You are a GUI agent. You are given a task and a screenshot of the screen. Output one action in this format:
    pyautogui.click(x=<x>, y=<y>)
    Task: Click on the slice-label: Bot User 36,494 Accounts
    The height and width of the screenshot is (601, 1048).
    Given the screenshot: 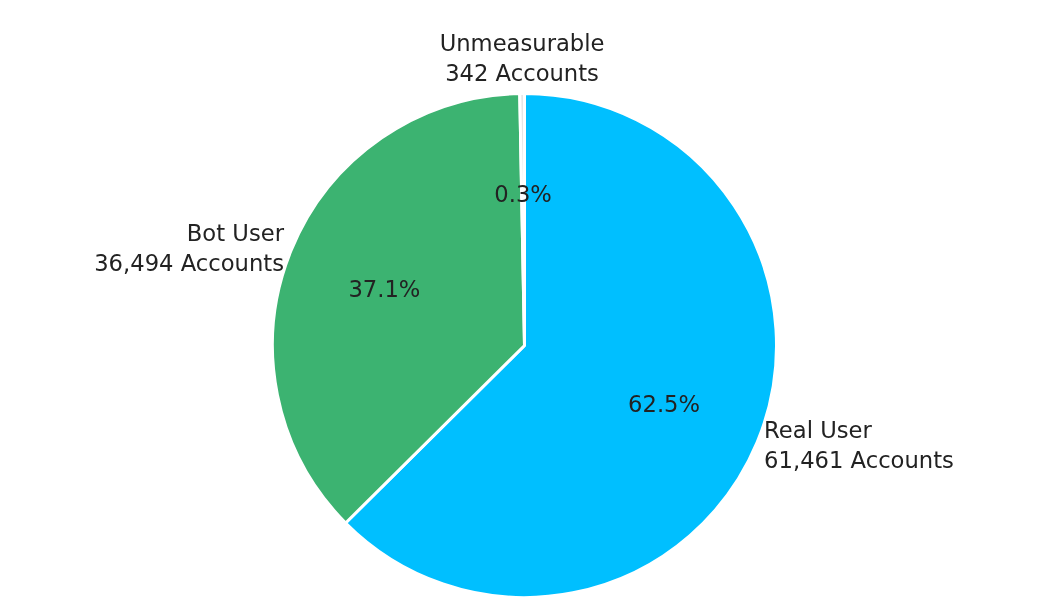 What is the action you would take?
    pyautogui.click(x=189, y=248)
    